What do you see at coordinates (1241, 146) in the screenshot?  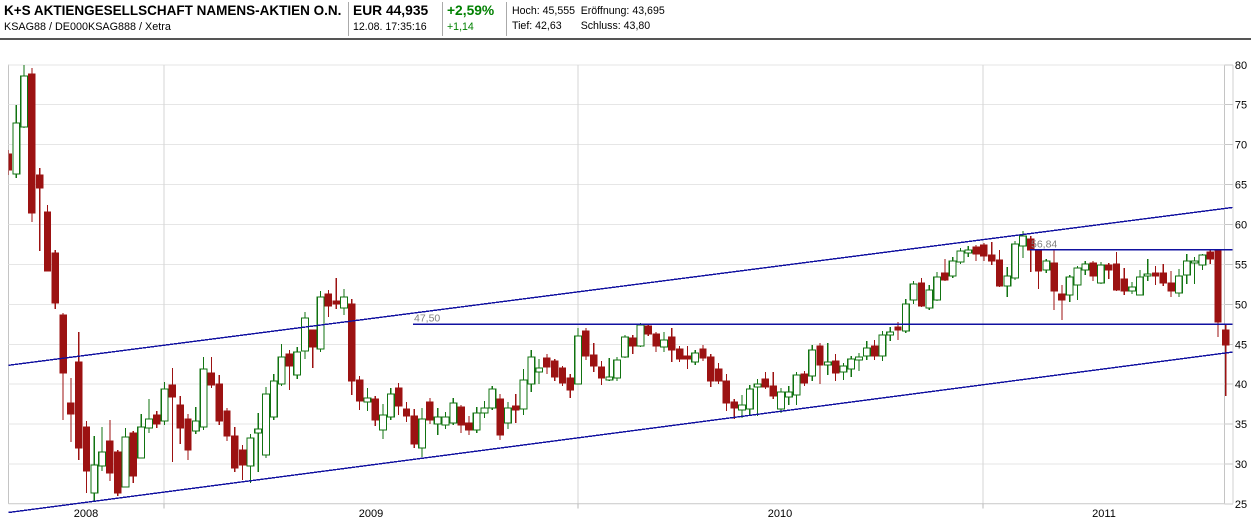 I see `svg-text: 70` at bounding box center [1241, 146].